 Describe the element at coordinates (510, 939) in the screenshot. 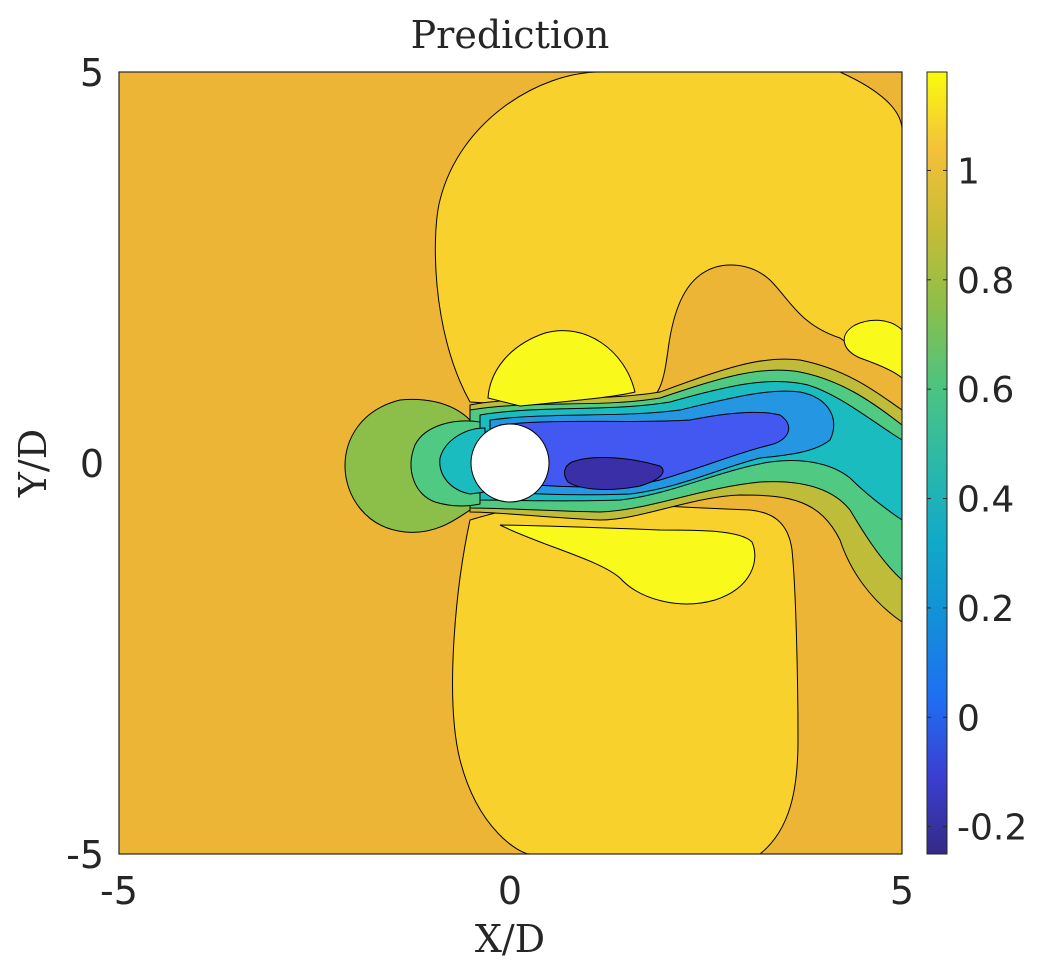

I see `x-axis-label: X/D` at that location.